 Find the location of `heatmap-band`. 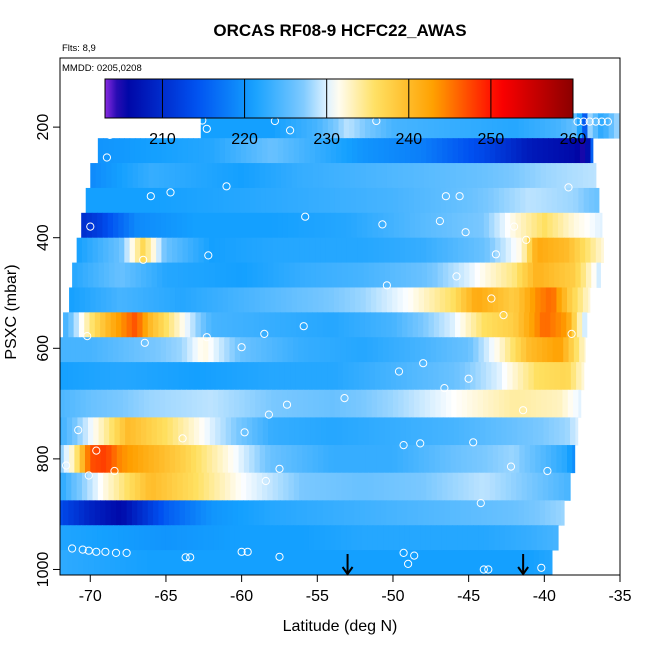

heatmap-band is located at coordinates (315, 431).